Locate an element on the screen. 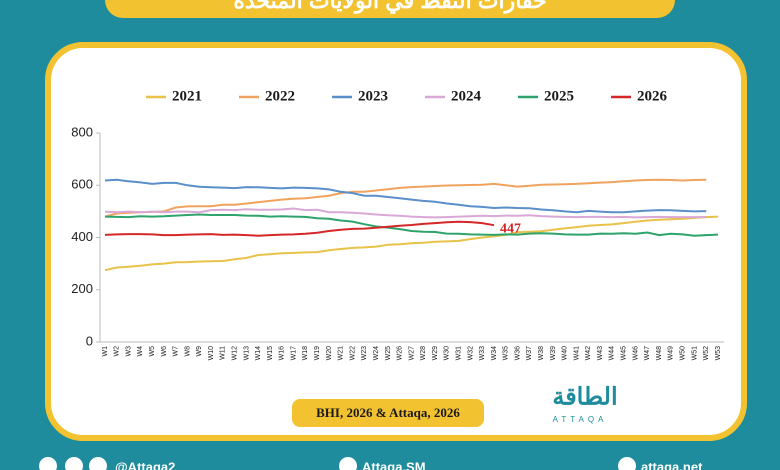 The width and height of the screenshot is (780, 470). banner-title: حفارات النفط في الولايات المتحدة is located at coordinates (389, 7).